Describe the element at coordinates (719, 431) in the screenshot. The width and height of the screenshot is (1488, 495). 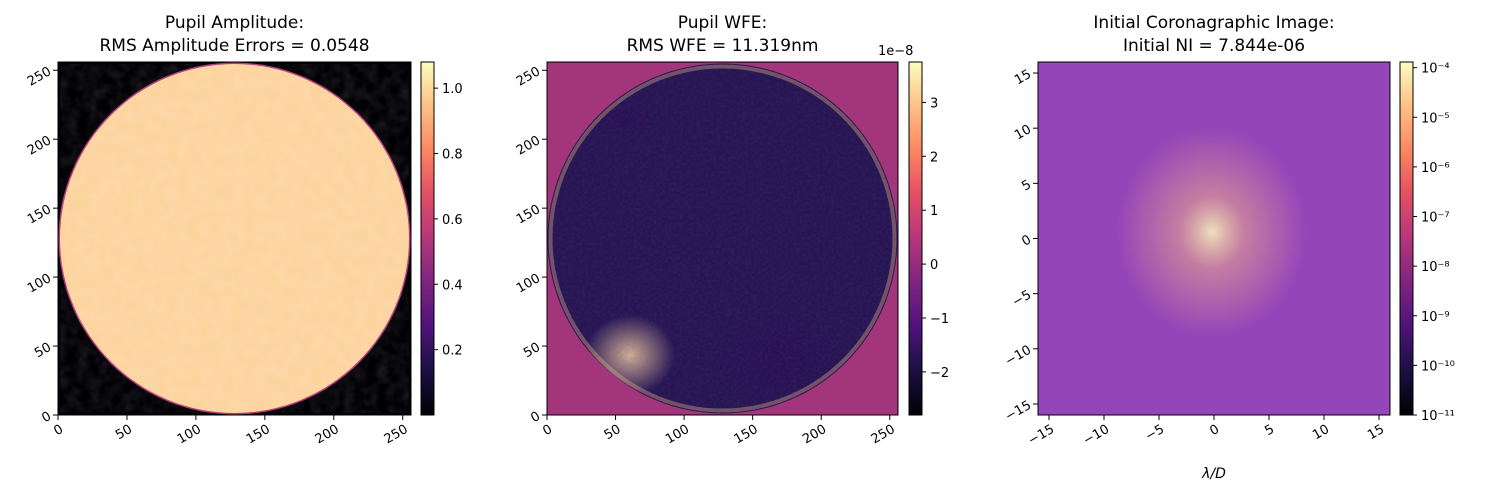
I see `panel2-x-ticks: 0 50 100 150 200 250` at that location.